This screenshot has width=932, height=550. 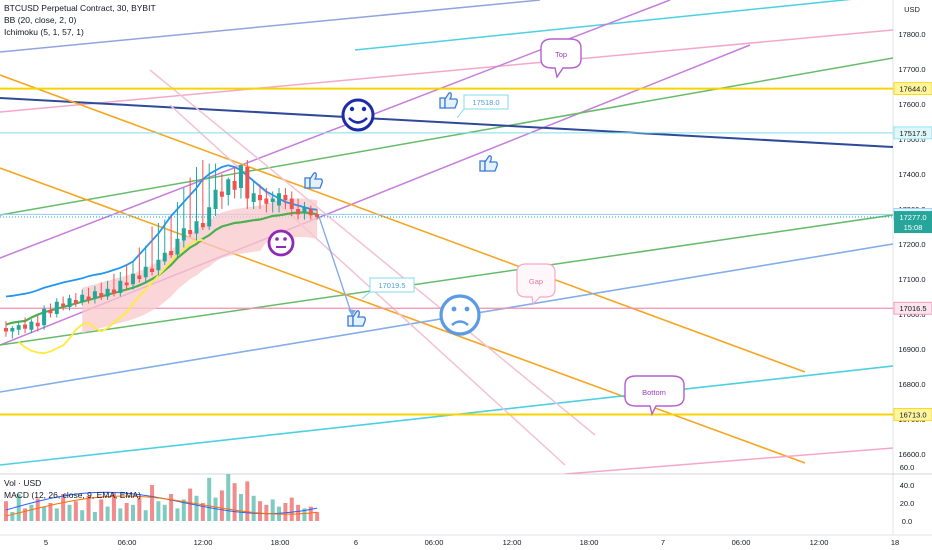 What do you see at coordinates (561, 58) in the screenshot?
I see `annotation-top: Top` at bounding box center [561, 58].